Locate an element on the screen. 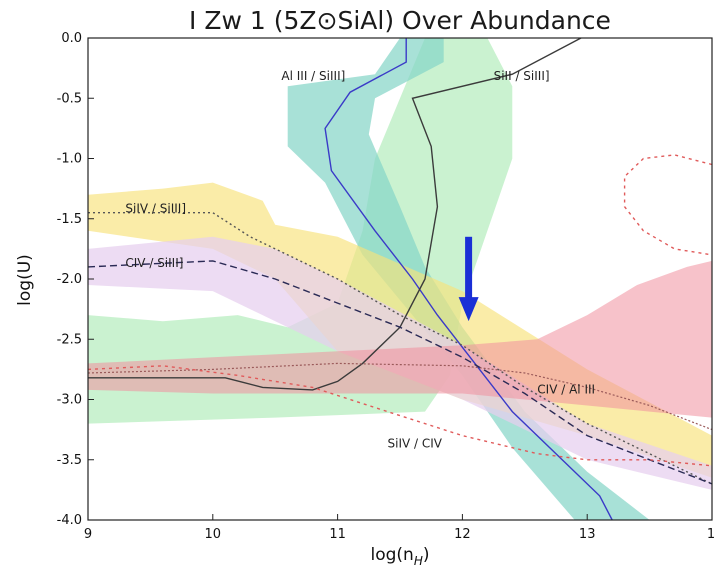 Image resolution: width=717 pixels, height=572 pixels. arrow-shaft is located at coordinates (469, 268).